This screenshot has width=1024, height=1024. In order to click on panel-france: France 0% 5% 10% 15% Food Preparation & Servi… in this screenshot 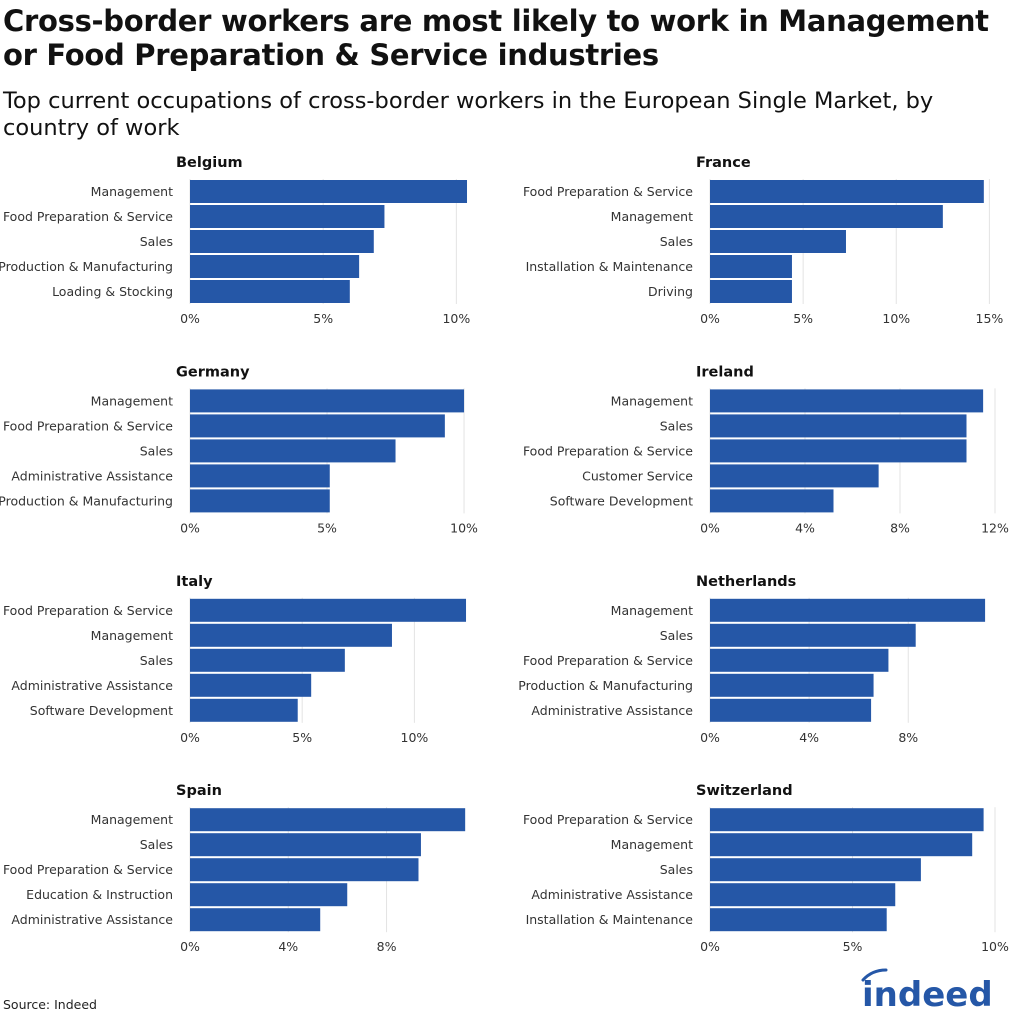, I will do `click(763, 240)`.